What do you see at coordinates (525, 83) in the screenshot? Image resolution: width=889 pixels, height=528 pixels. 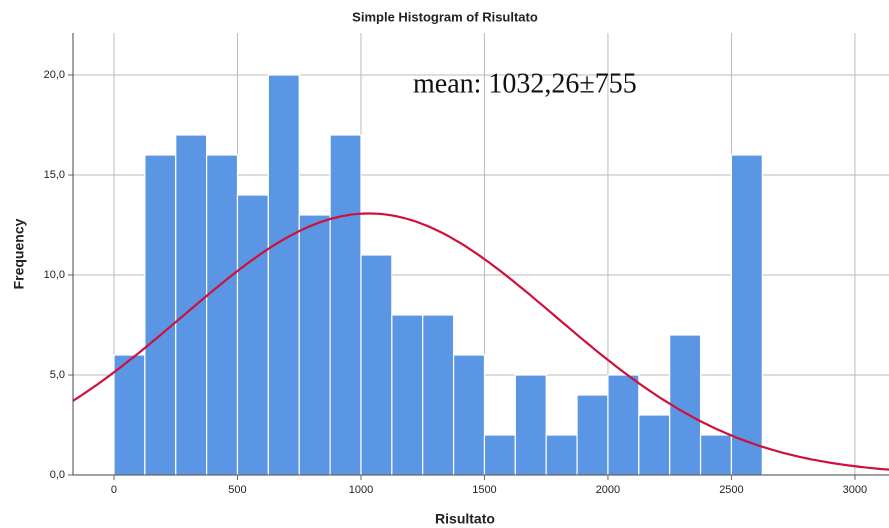 I see `annotation: mean: 1032,26±755` at bounding box center [525, 83].